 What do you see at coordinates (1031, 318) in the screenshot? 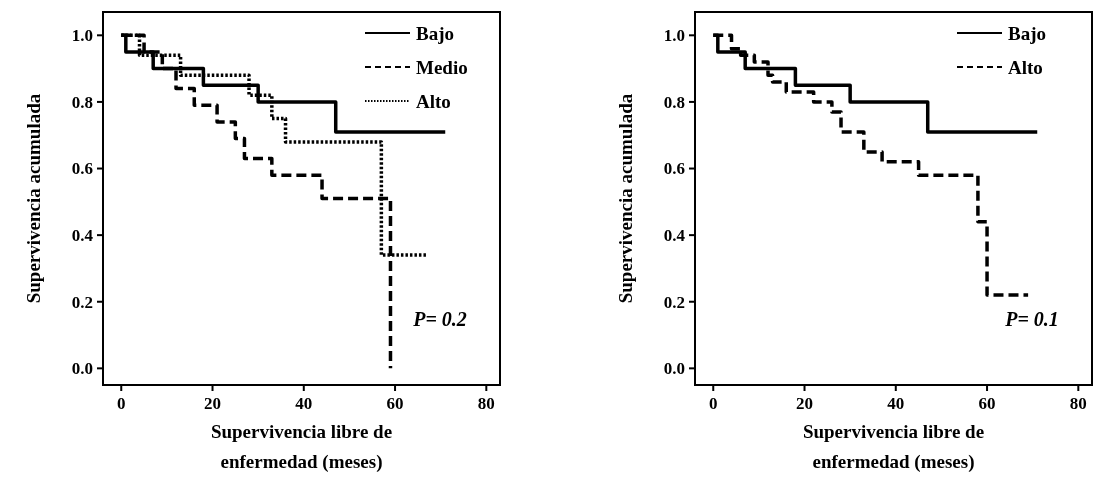
I see `annotation: P= 0.1` at bounding box center [1031, 318].